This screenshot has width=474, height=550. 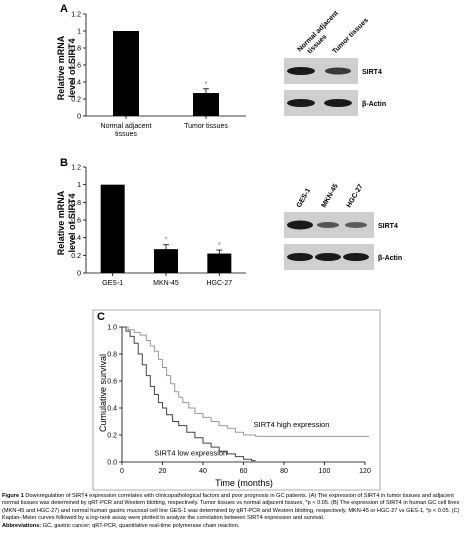 I want to click on panel-b-y-tick-label: 1, so click(x=79, y=185).